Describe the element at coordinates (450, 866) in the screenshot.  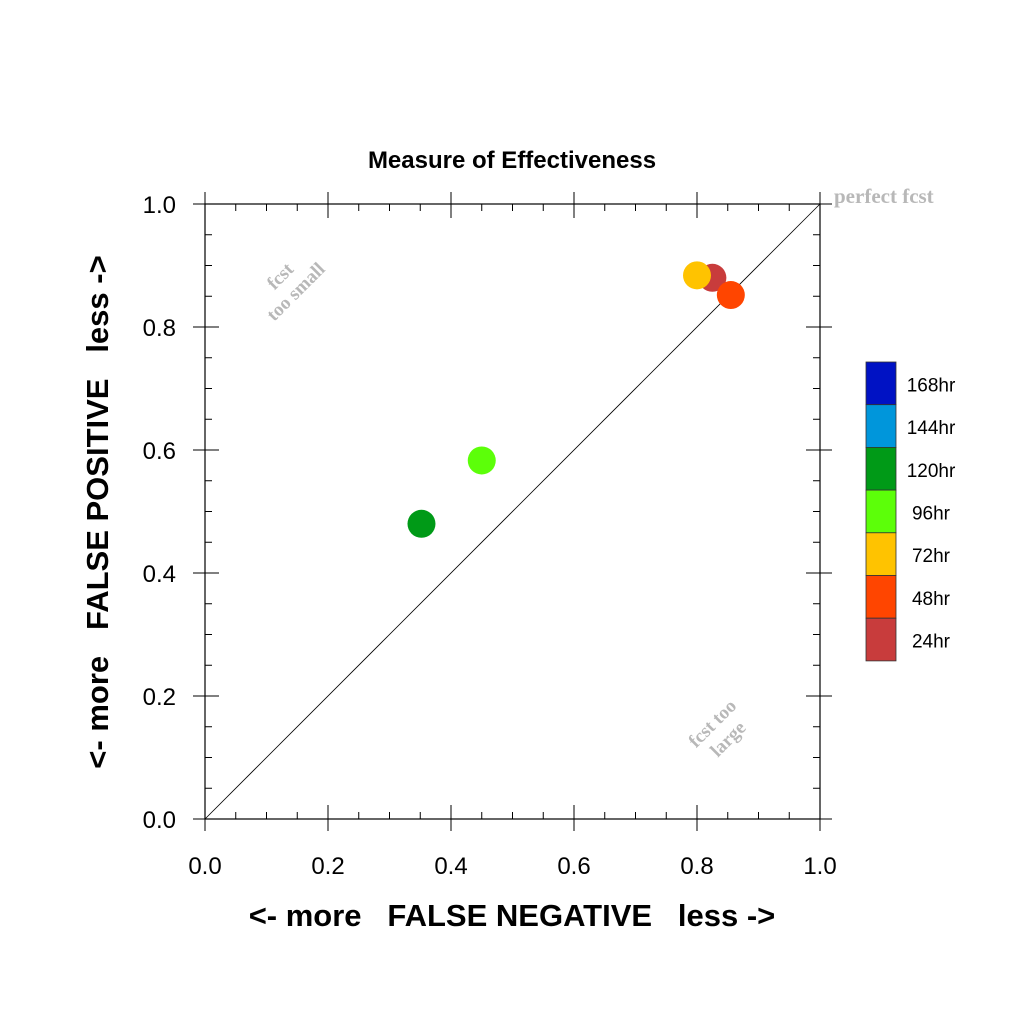
I see `x-tick-label: 0.4` at that location.